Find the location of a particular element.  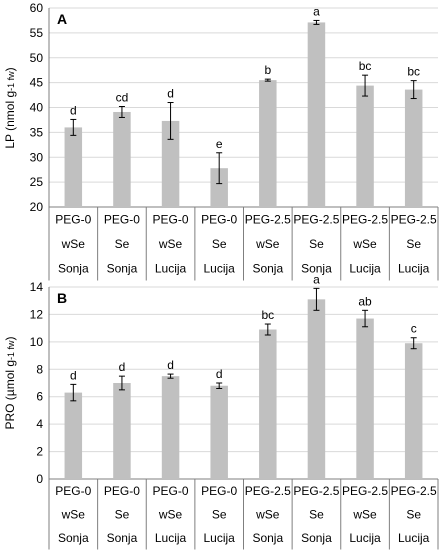

y-tick-label: 8 is located at coordinates (39, 369).